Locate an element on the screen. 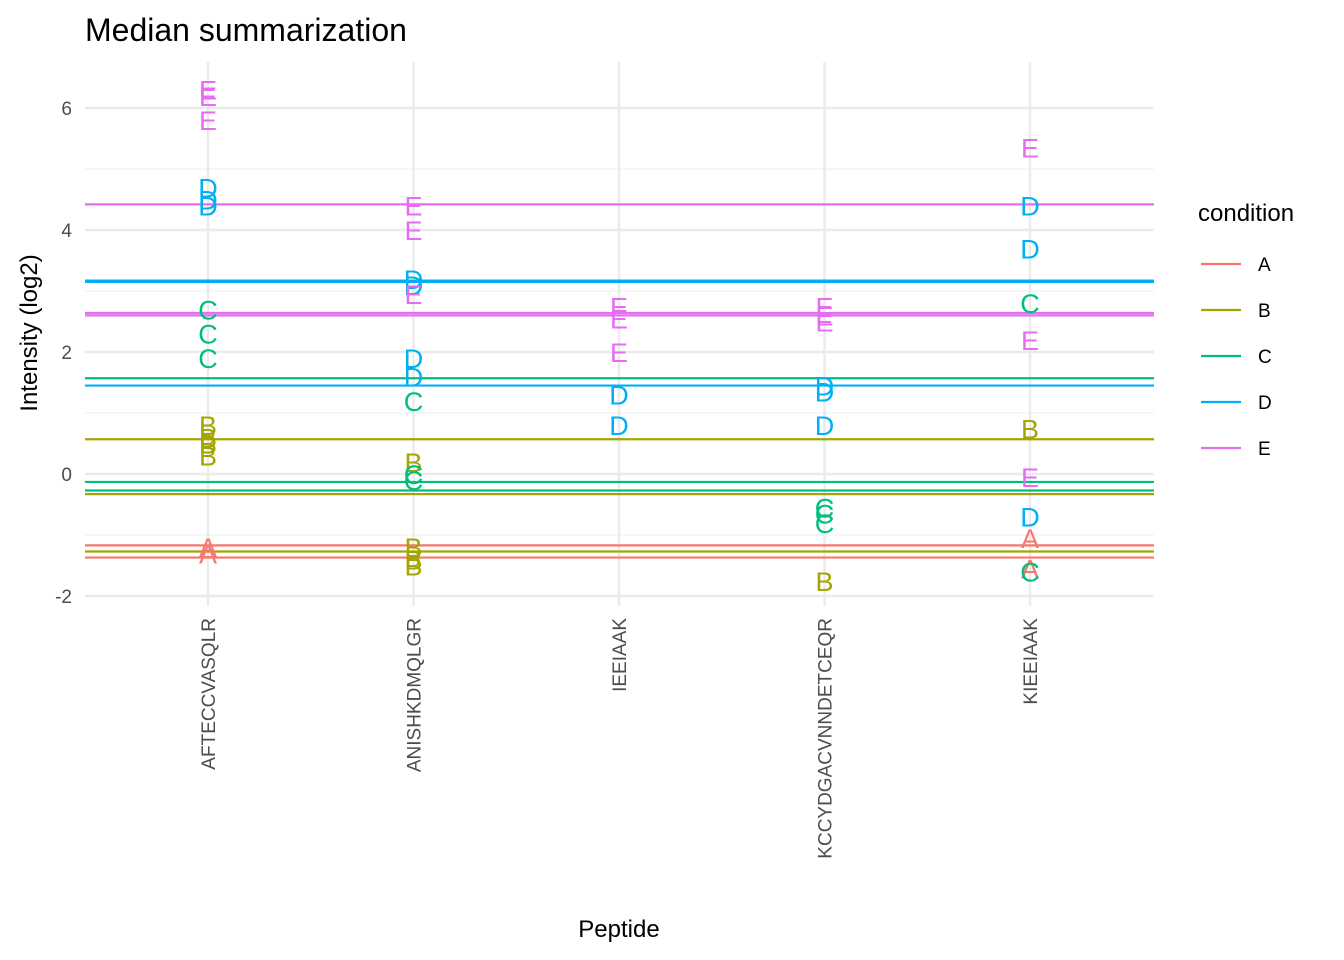 The width and height of the screenshot is (1344, 960). legend-title: condition is located at coordinates (1246, 213).